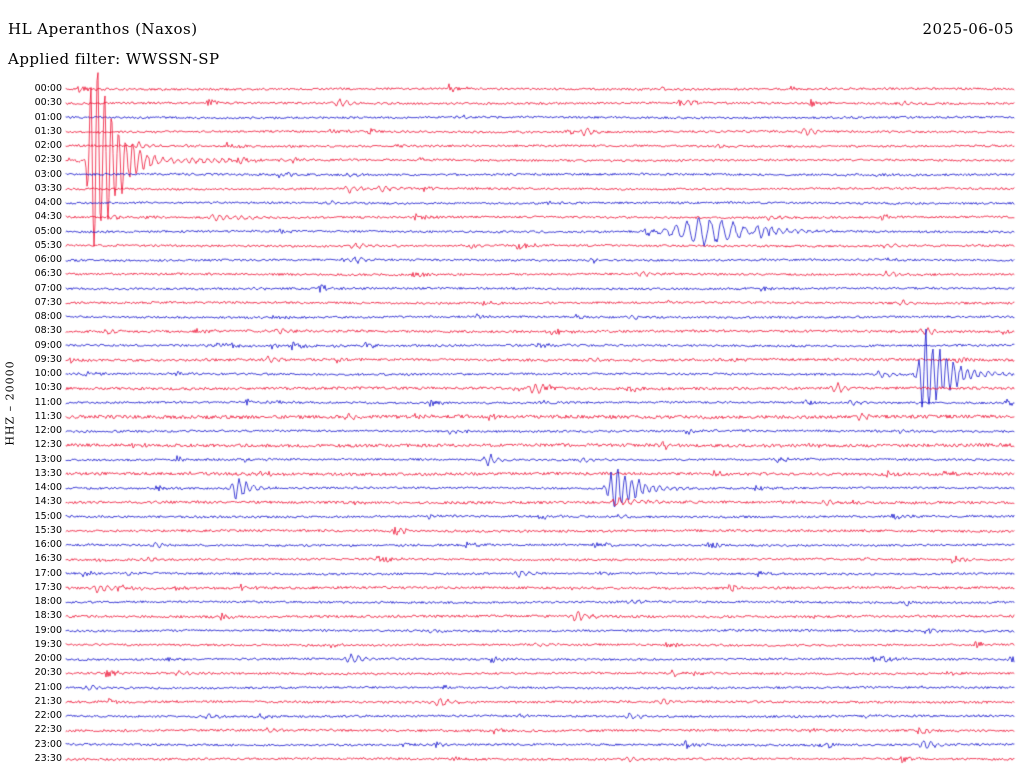  Describe the element at coordinates (114, 59) in the screenshot. I see `filter-label: Applied filter: WWSSN-SP` at that location.